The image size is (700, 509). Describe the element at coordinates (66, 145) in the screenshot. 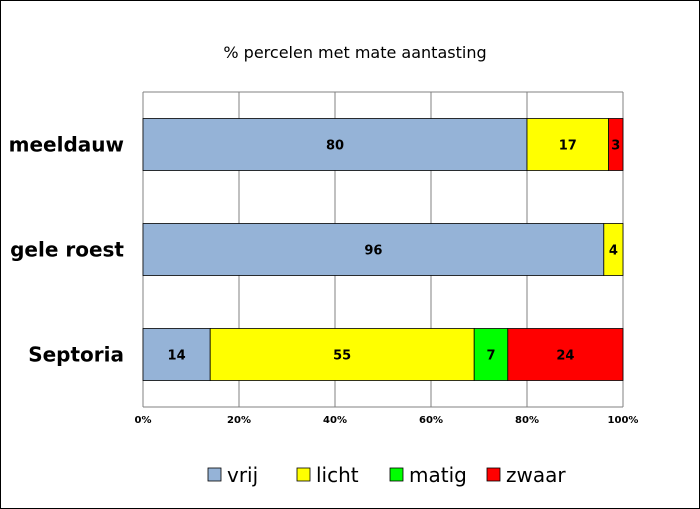

I see `category-label: meeldauw` at that location.